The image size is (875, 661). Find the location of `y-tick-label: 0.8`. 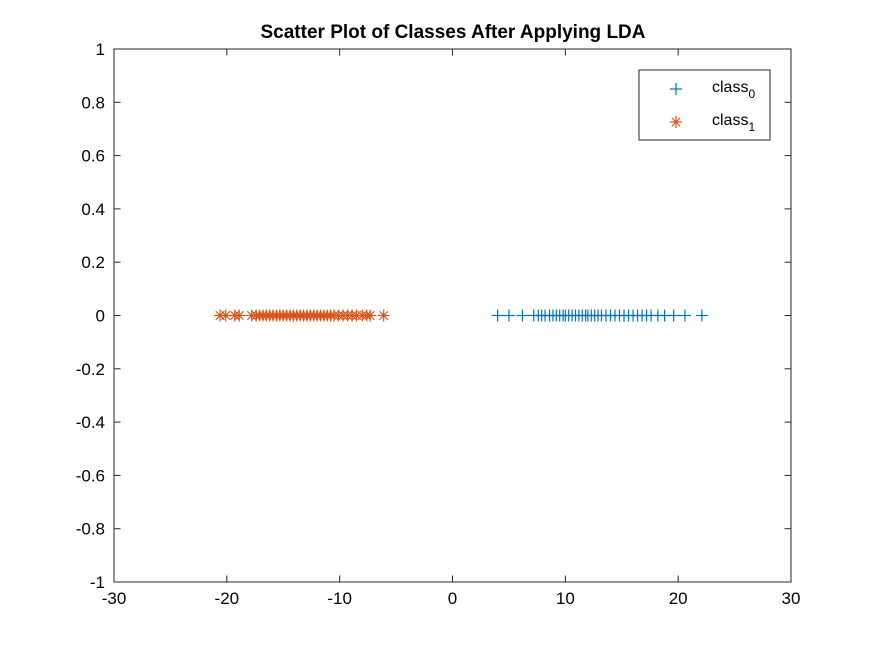

y-tick-label: 0.8 is located at coordinates (93, 102).